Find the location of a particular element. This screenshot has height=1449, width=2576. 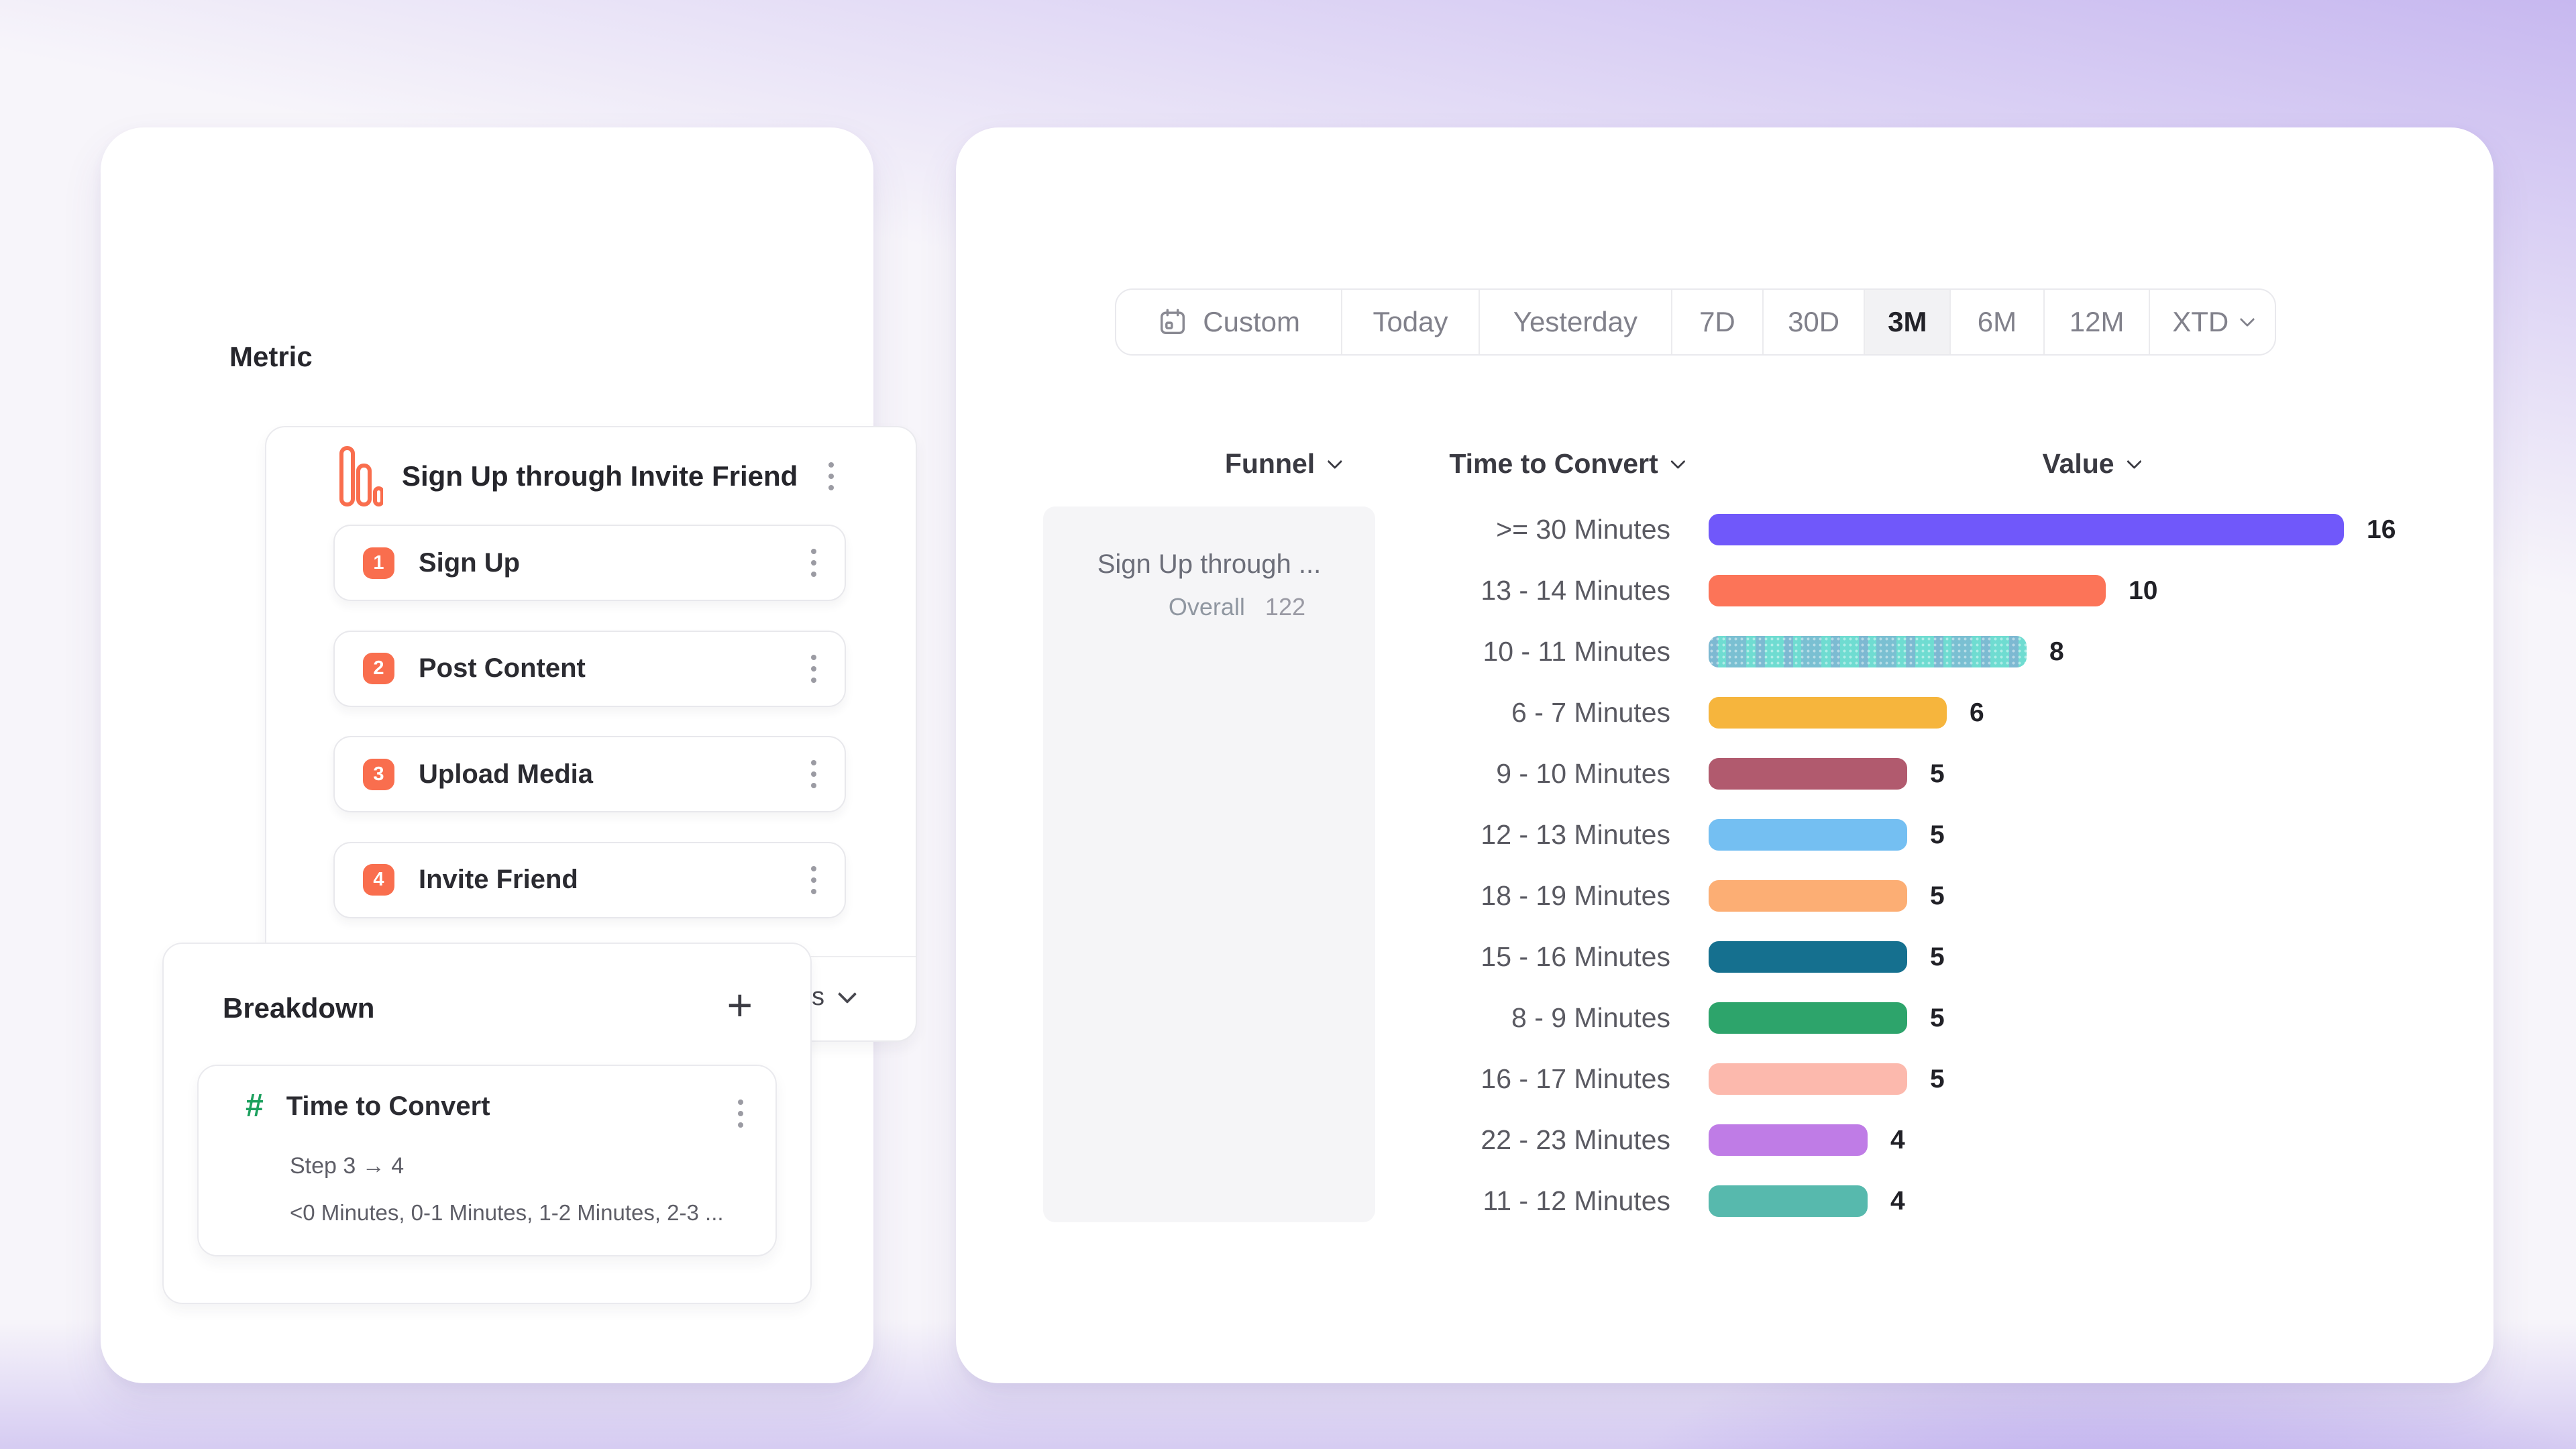

date-range-label: 30D is located at coordinates (1814, 321).